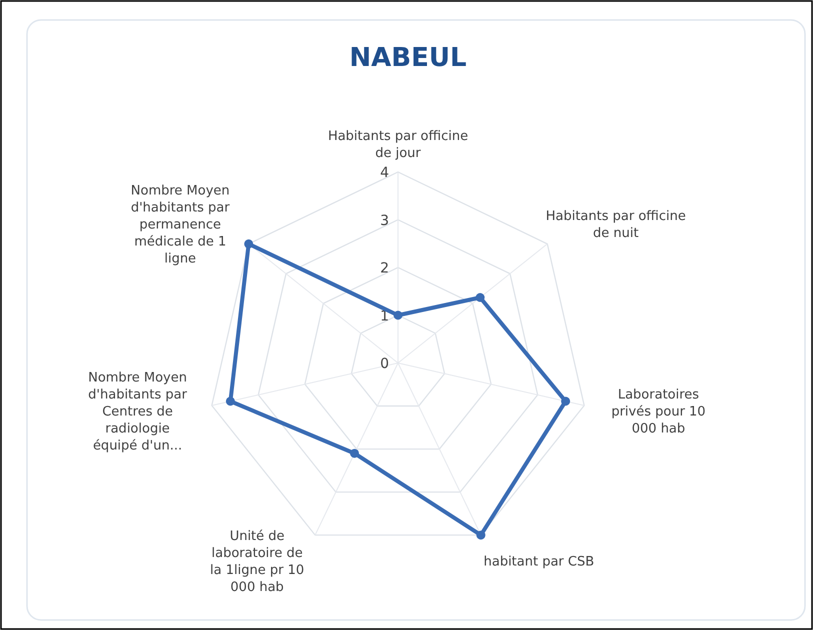 This screenshot has height=630, width=813. What do you see at coordinates (408, 58) in the screenshot?
I see `chart-title: NABEUL` at bounding box center [408, 58].